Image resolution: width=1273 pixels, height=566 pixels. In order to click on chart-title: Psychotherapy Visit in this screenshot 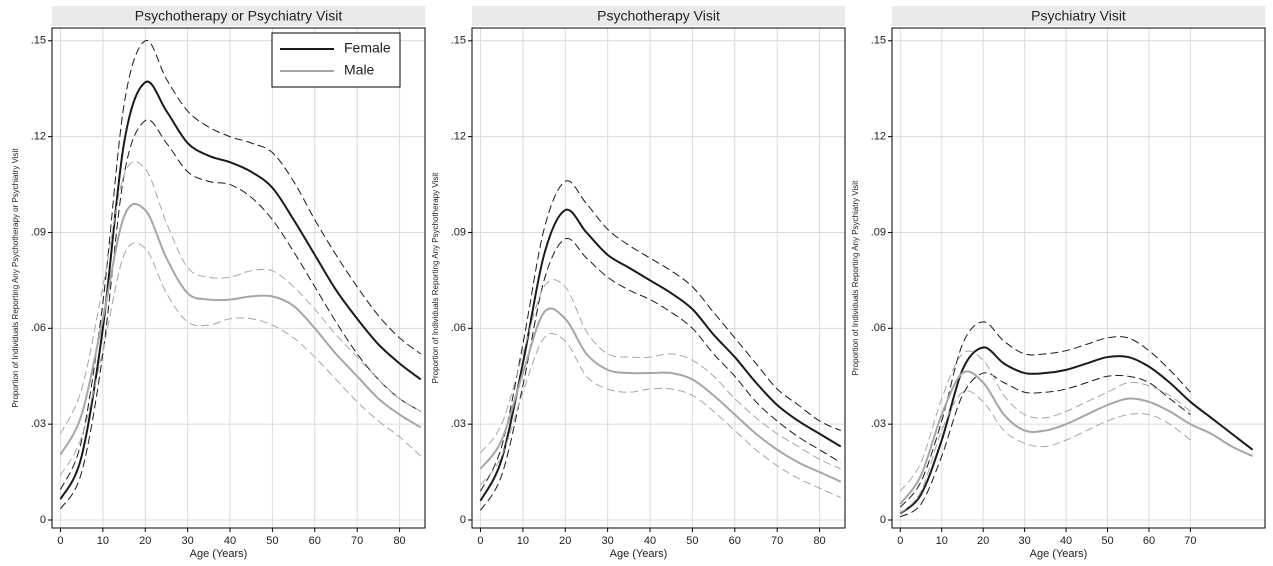, I will do `click(658, 16)`.